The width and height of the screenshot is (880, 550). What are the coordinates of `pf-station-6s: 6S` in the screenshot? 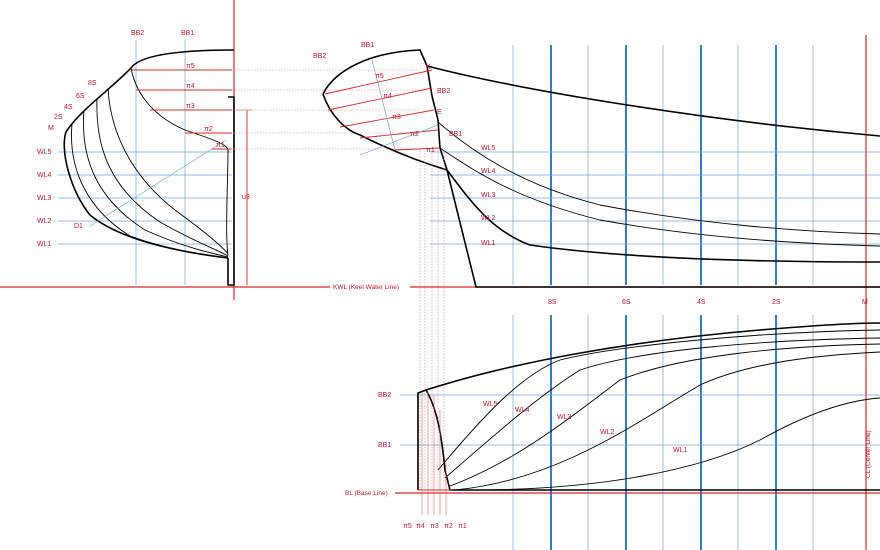 It's located at (626, 302).